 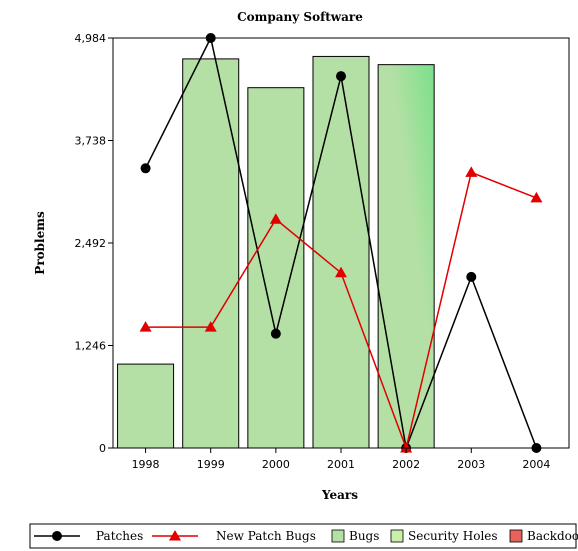 I want to click on bar-bugs-1999, so click(x=211, y=253).